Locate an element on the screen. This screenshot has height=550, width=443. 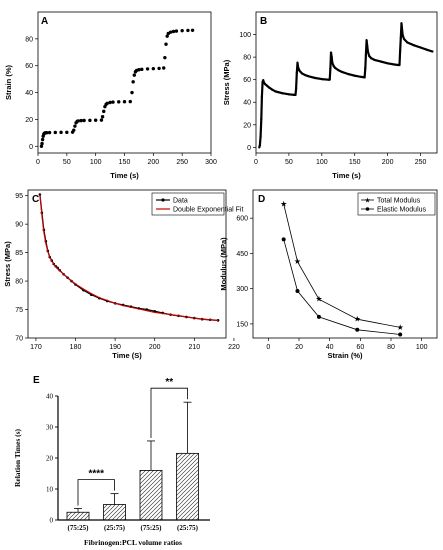
y-tick-label: 60 is located at coordinates (29, 66).